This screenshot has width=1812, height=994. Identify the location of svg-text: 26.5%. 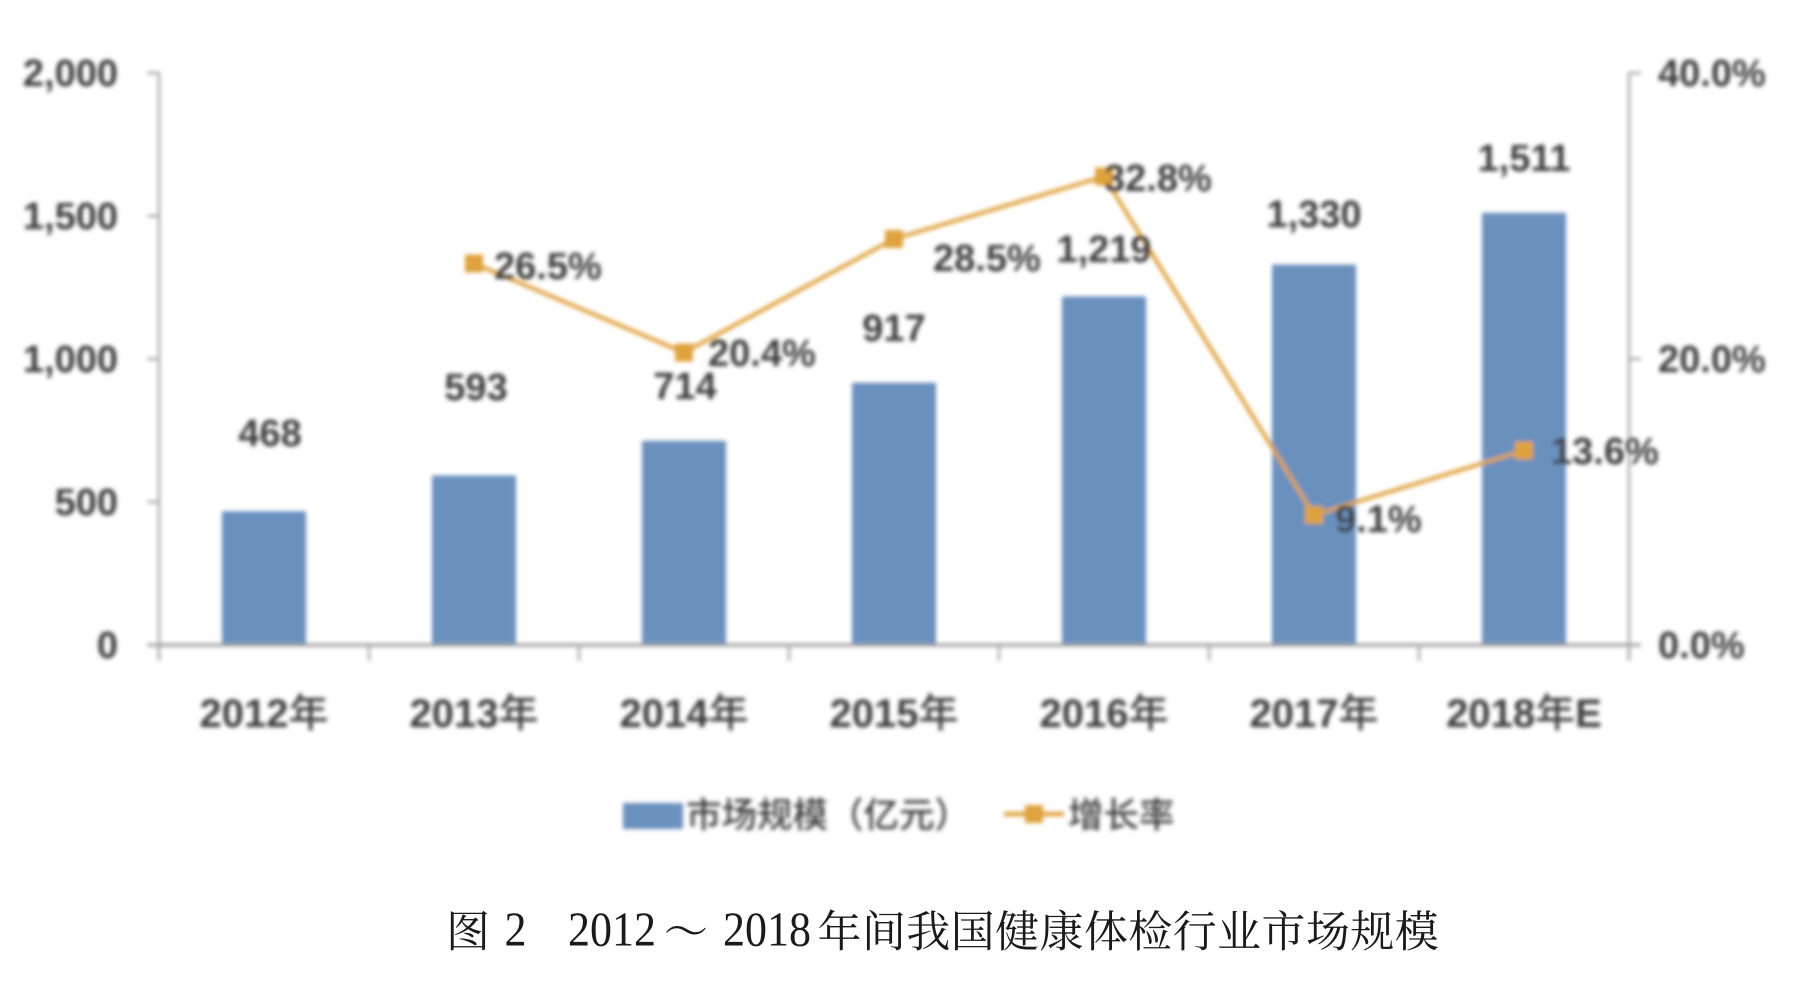
(548, 267).